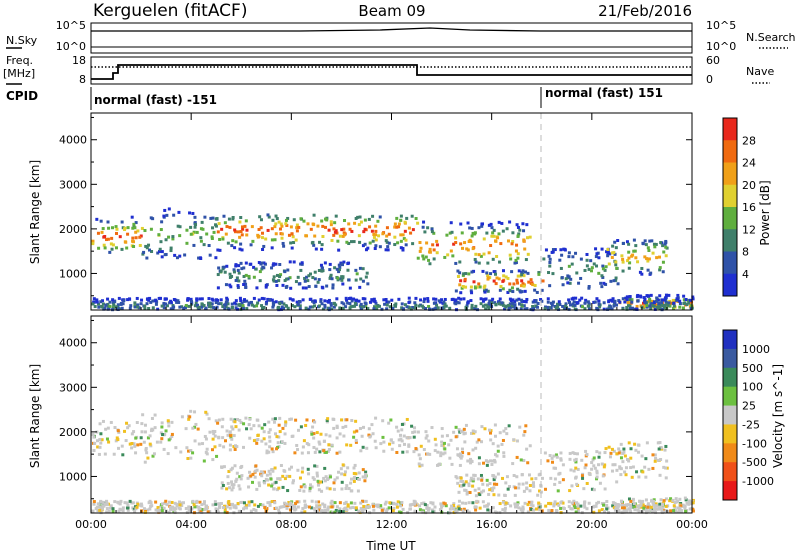  Describe the element at coordinates (392, 524) in the screenshot. I see `x-tick-label: 12:00` at that location.